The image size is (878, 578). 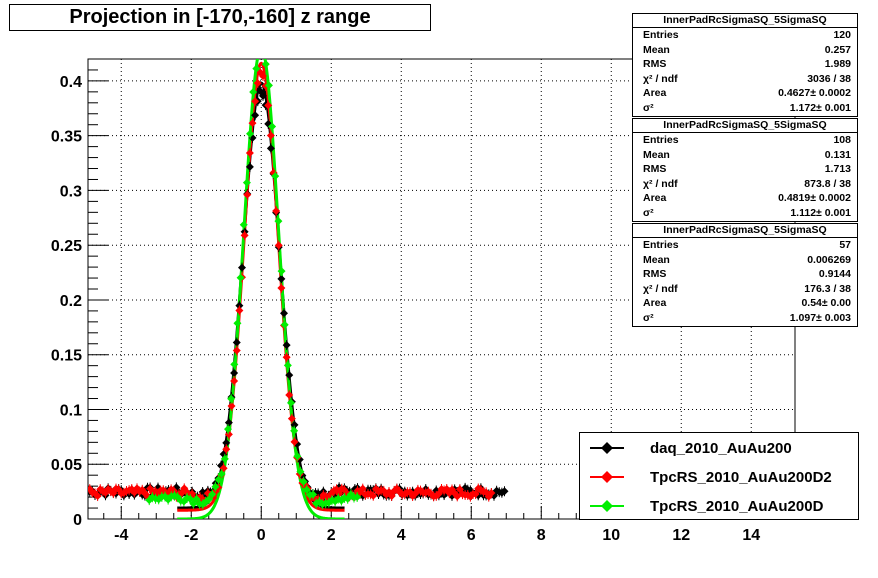 What do you see at coordinates (648, 317) in the screenshot?
I see `stats-label: σ²` at bounding box center [648, 317].